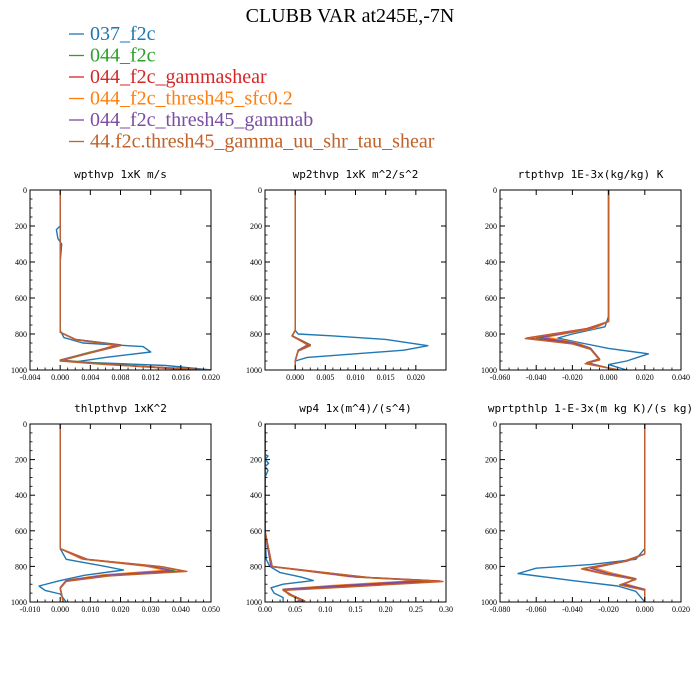 The height and width of the screenshot is (700, 700). I want to click on x-tick-label: 0.030, so click(151, 609).